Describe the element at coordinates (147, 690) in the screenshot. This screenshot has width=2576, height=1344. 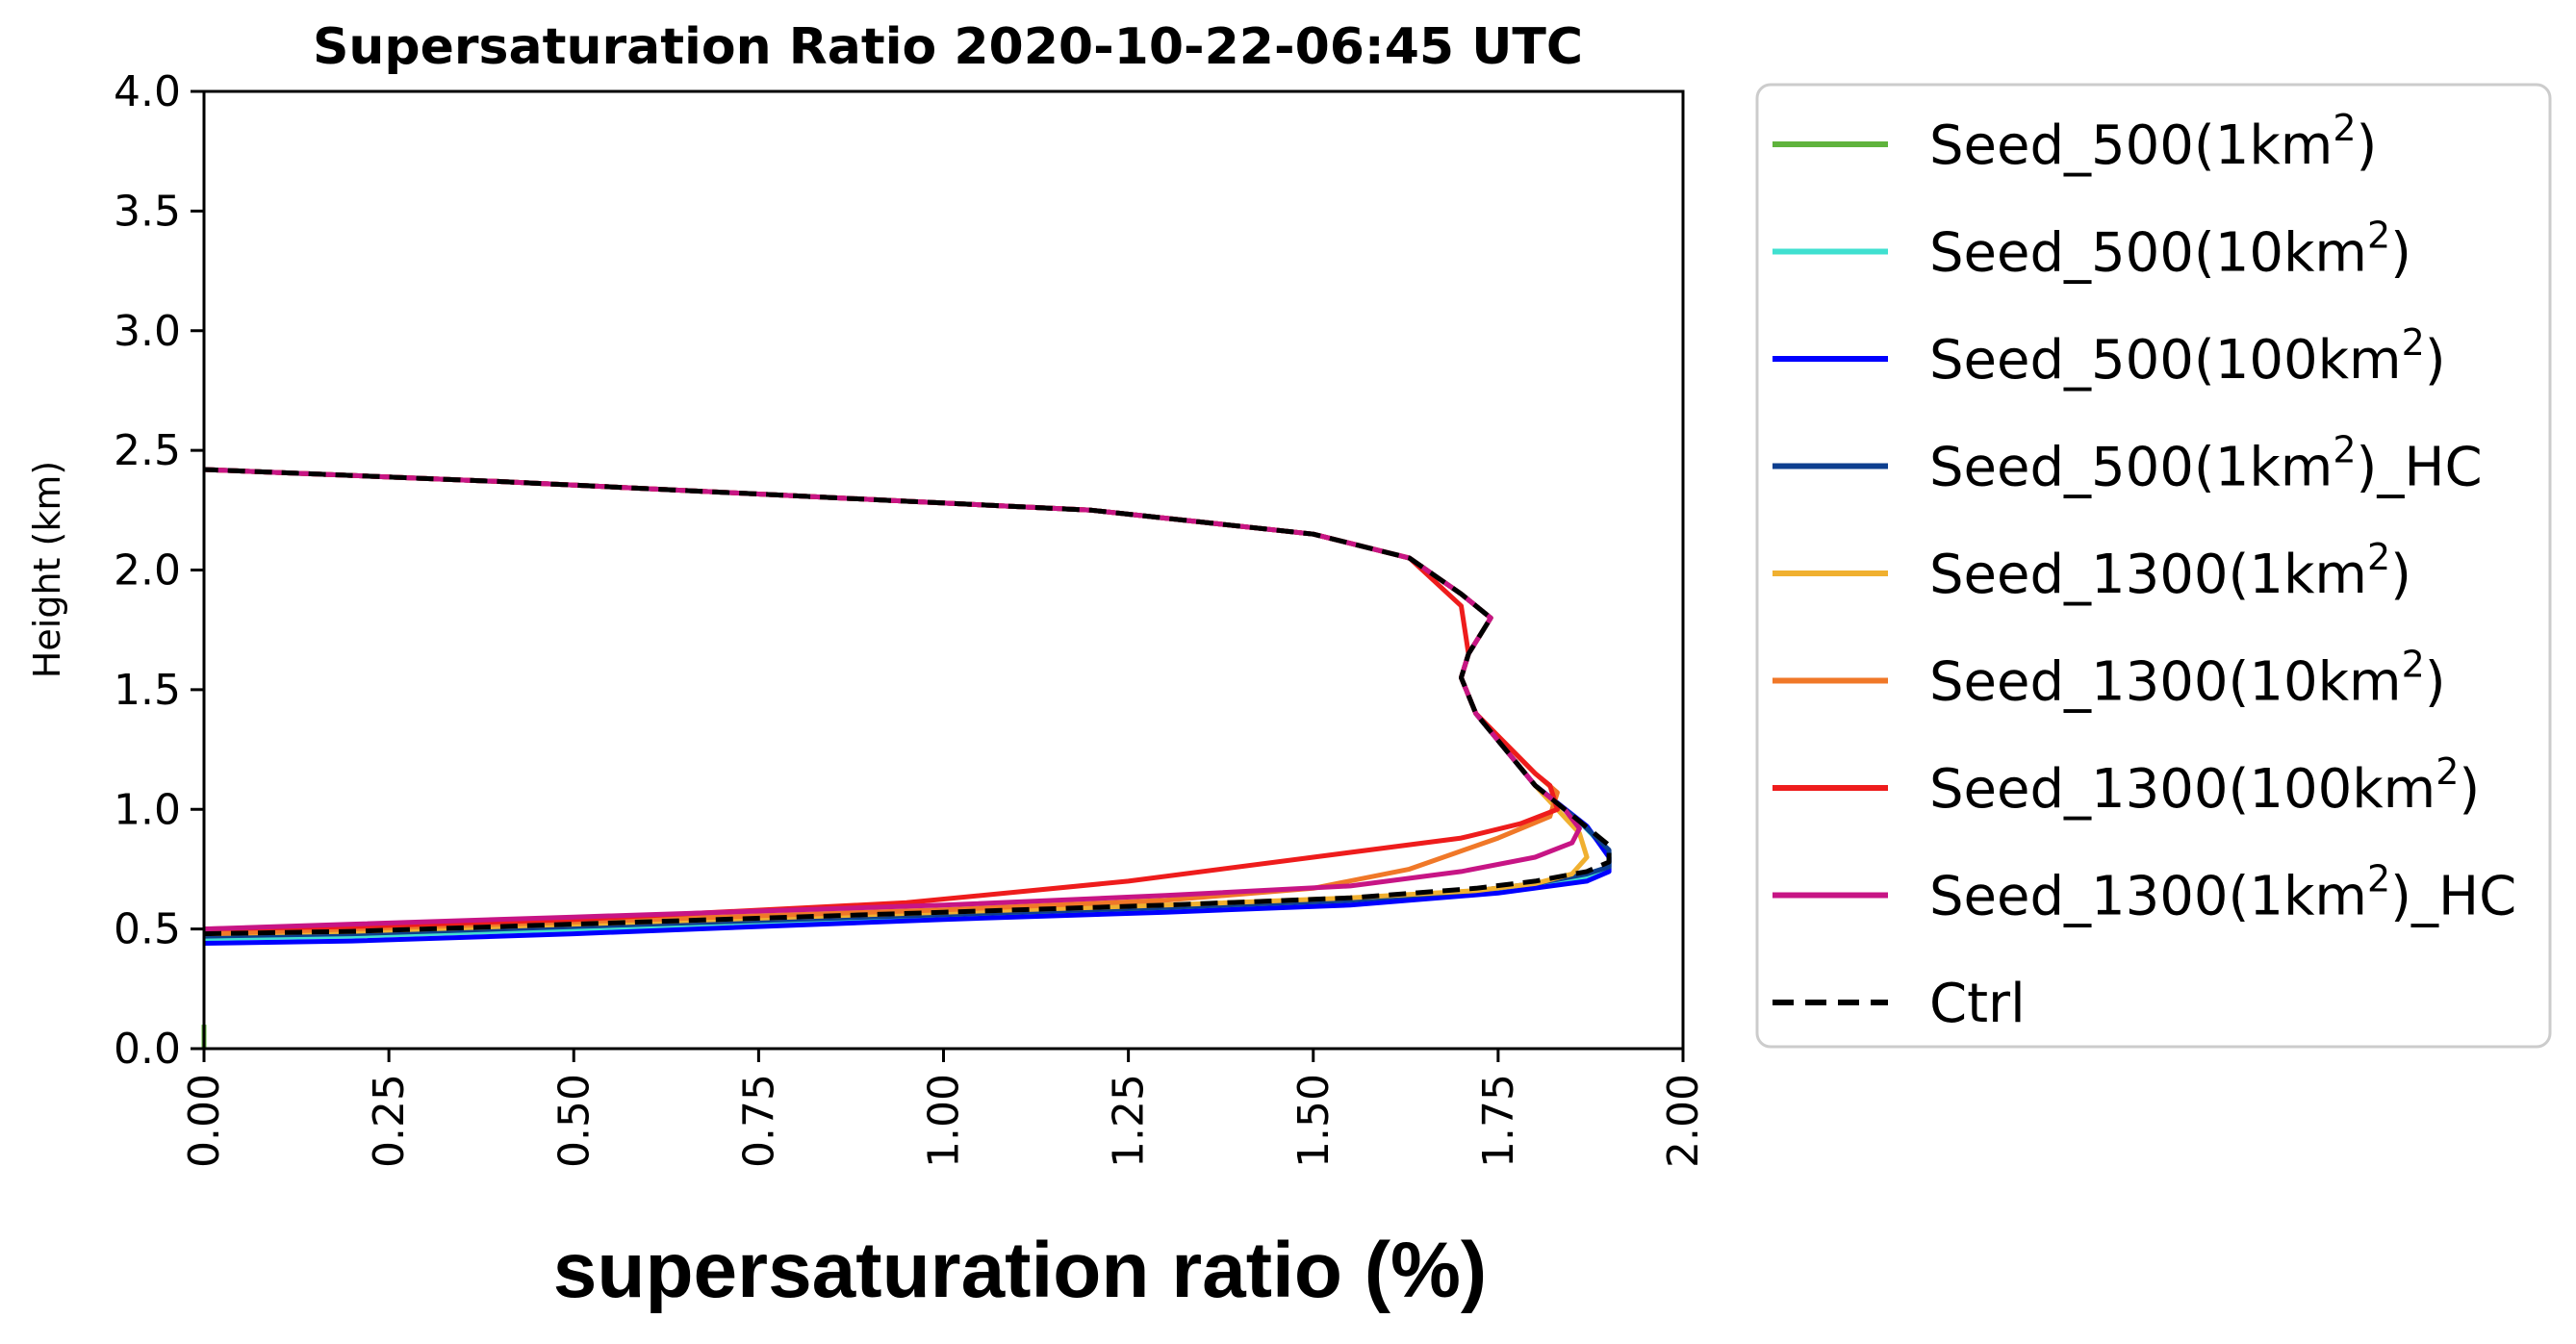
I see `y-tick-label: 1.5` at that location.